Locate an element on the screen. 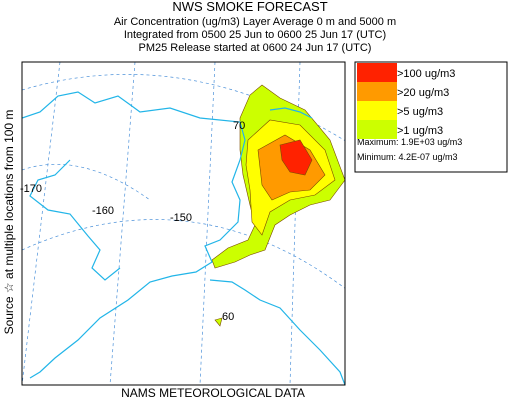 The width and height of the screenshot is (509, 401). grid-label: -160 is located at coordinates (103, 211).